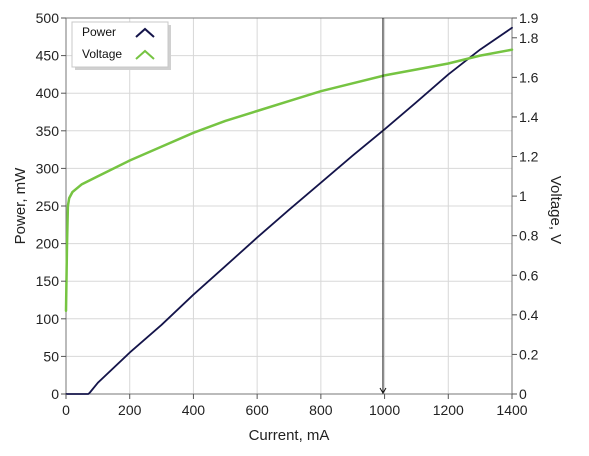 Image resolution: width=589 pixels, height=456 pixels. What do you see at coordinates (48, 56) in the screenshot?
I see `y-tick-label: 450` at bounding box center [48, 56].